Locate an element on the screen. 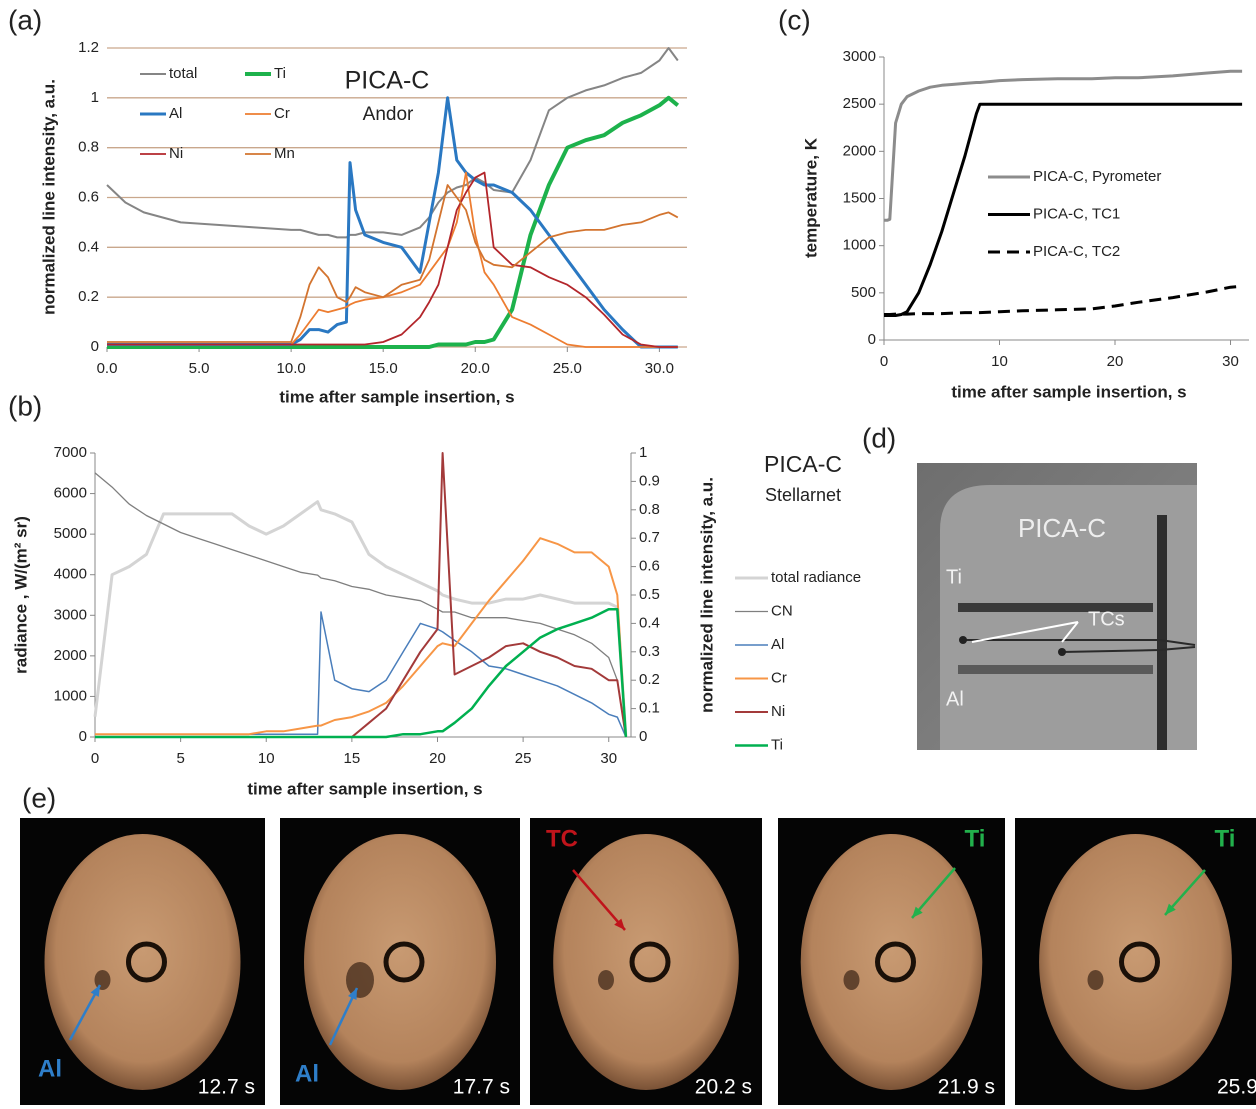 The height and width of the screenshot is (1109, 1256). y-tick-label: 3000 is located at coordinates (859, 56).